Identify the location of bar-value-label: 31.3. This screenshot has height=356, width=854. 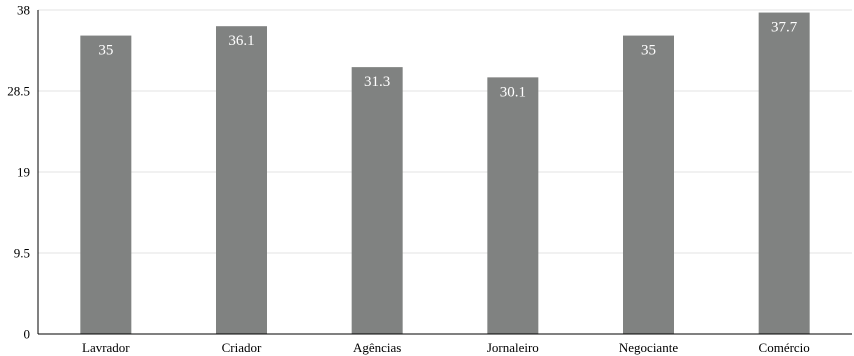
(377, 82).